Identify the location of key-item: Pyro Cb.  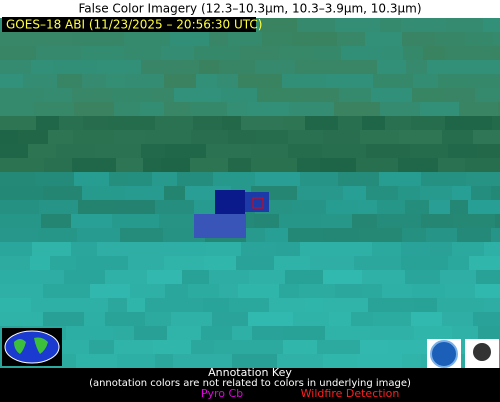
(222, 393).